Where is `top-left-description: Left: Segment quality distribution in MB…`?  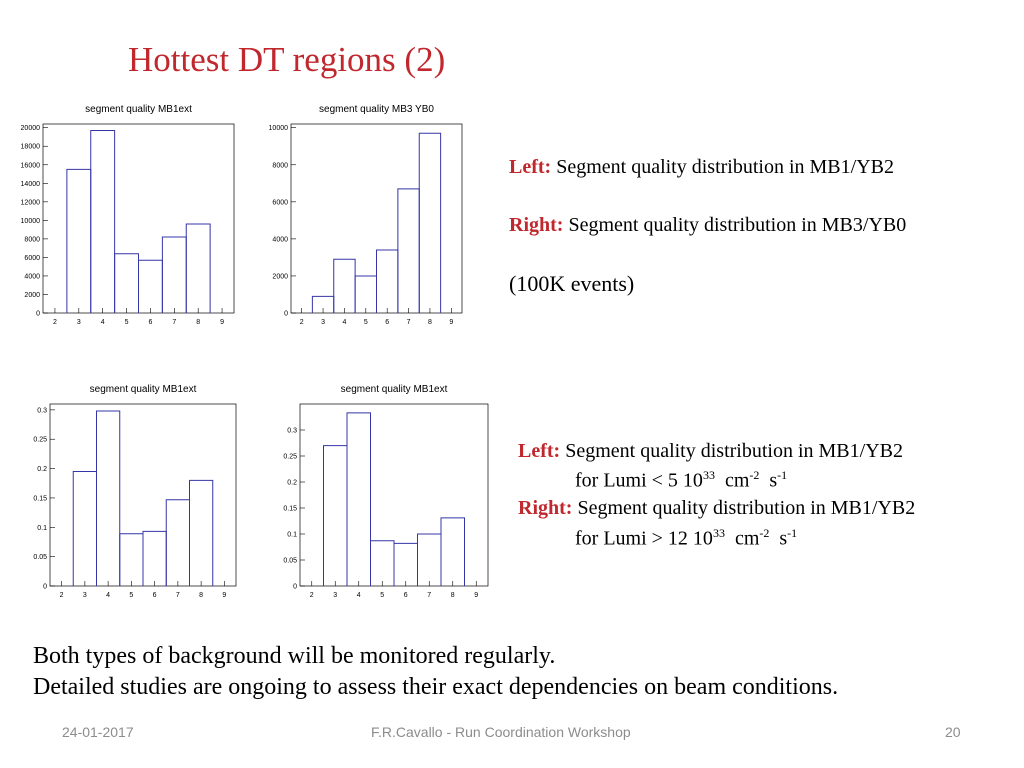
top-left-description: Left: Segment quality distribution in MB… is located at coordinates (701, 167).